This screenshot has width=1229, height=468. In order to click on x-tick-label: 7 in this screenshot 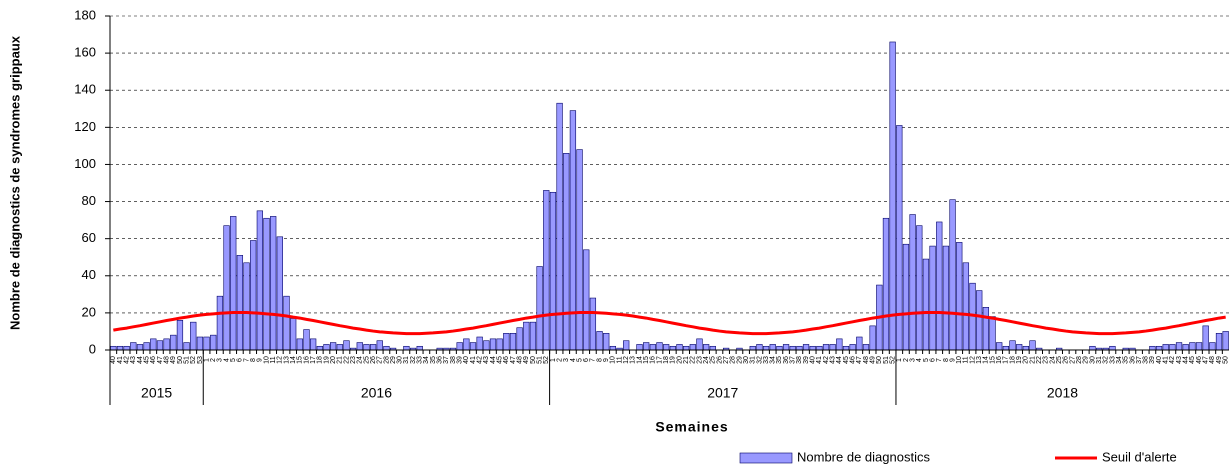, I will do `click(246, 360)`.